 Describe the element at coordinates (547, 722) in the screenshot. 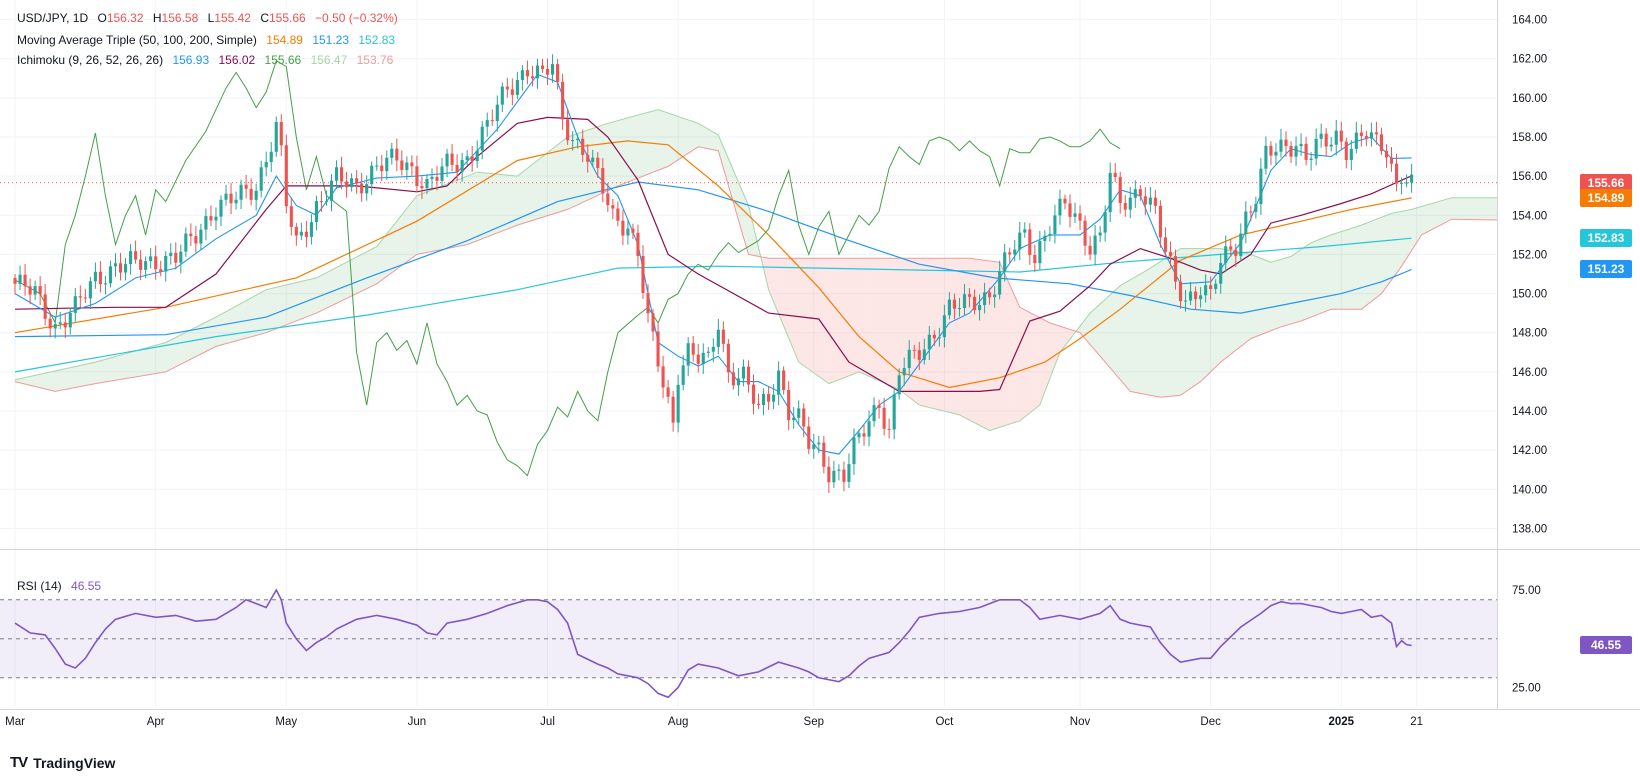

I see `x-tick-label: Jul` at that location.